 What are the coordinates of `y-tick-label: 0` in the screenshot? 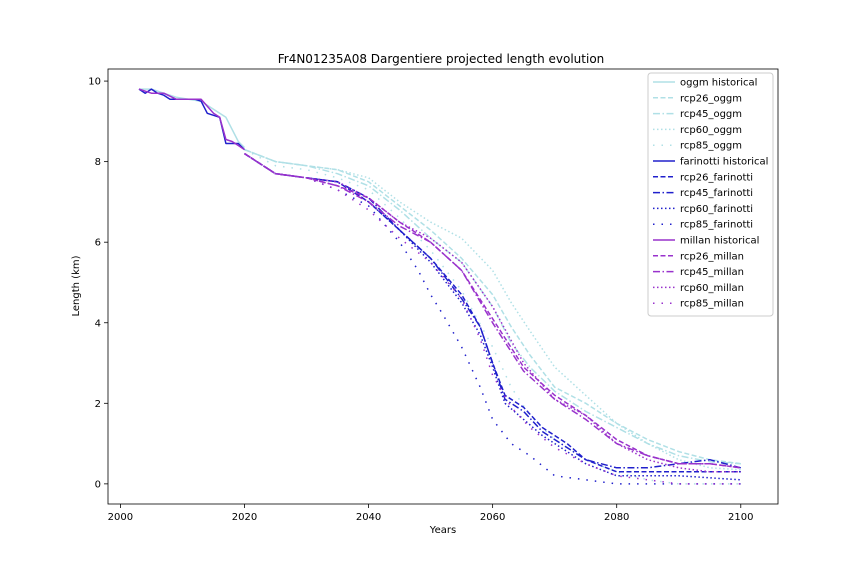 It's located at (98, 484).